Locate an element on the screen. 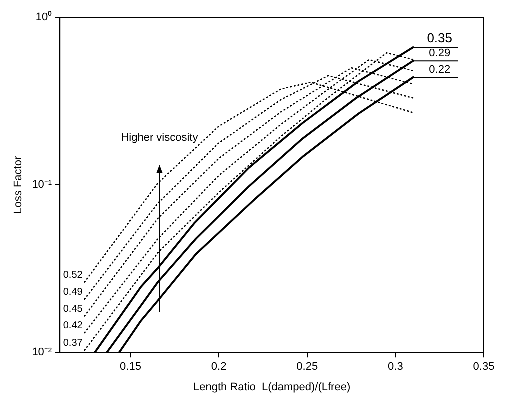 The height and width of the screenshot is (406, 506). series-label: 0.29 is located at coordinates (440, 54).